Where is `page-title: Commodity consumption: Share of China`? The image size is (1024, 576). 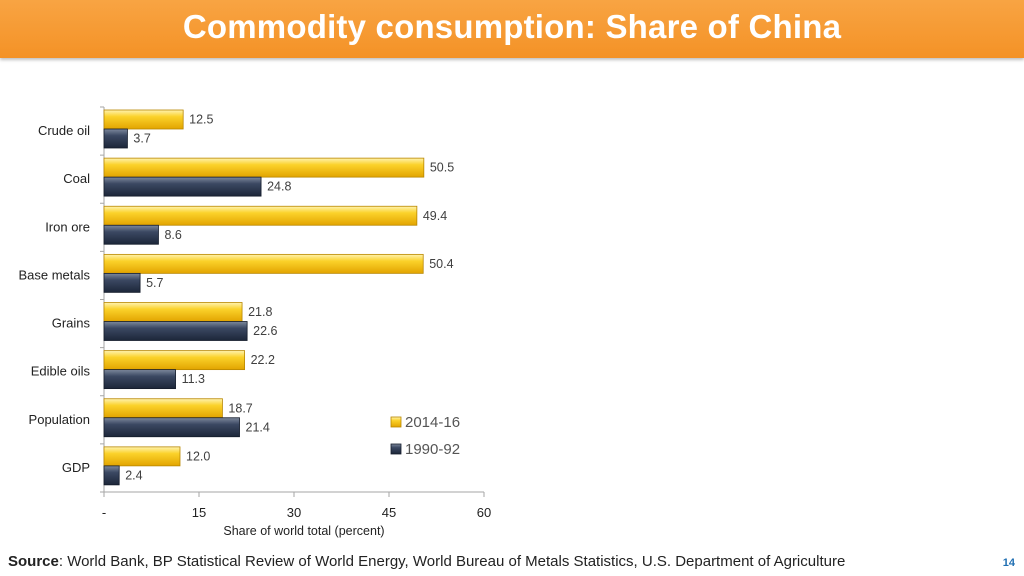 page-title: Commodity consumption: Share of China is located at coordinates (512, 26).